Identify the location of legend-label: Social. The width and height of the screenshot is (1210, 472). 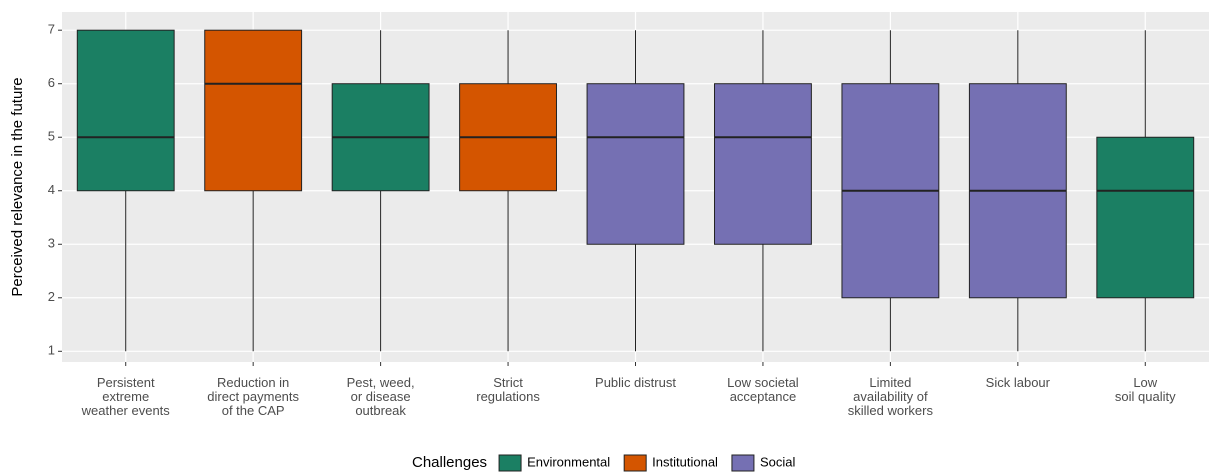
(778, 461).